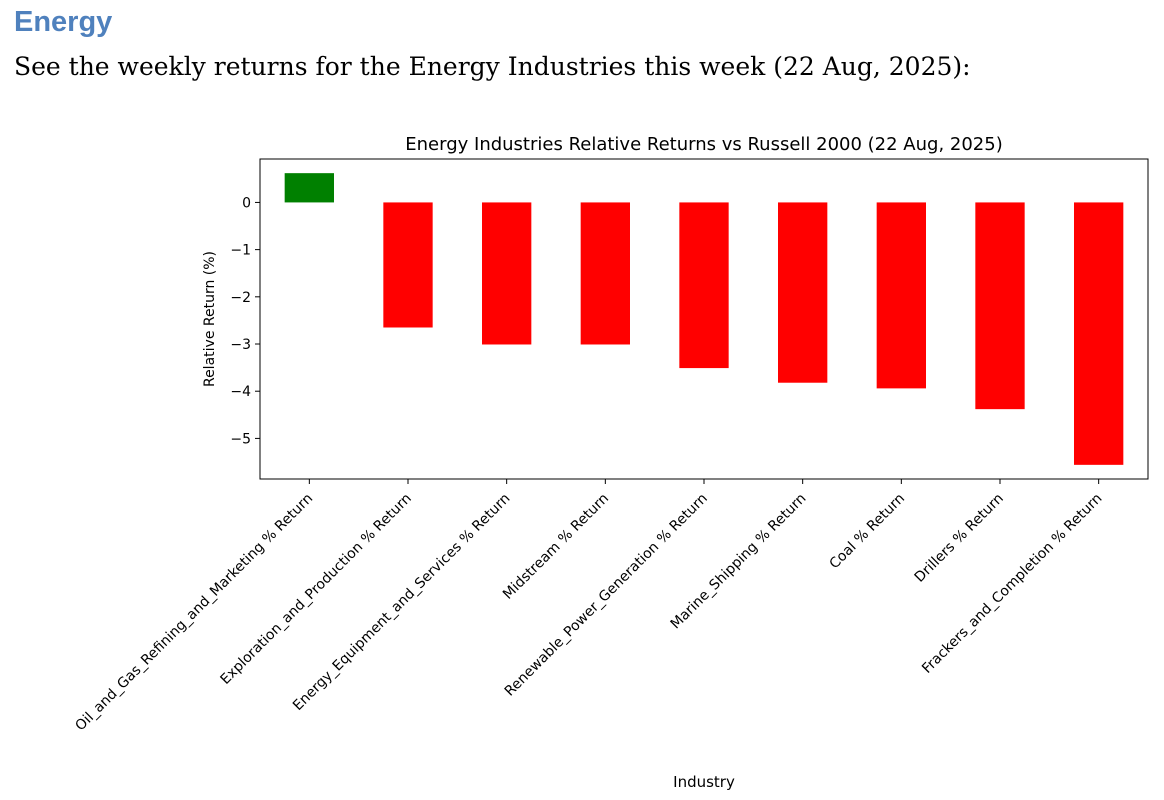 Image resolution: width=1164 pixels, height=800 pixels. Describe the element at coordinates (240, 298) in the screenshot. I see `y-tick-label: −2` at that location.